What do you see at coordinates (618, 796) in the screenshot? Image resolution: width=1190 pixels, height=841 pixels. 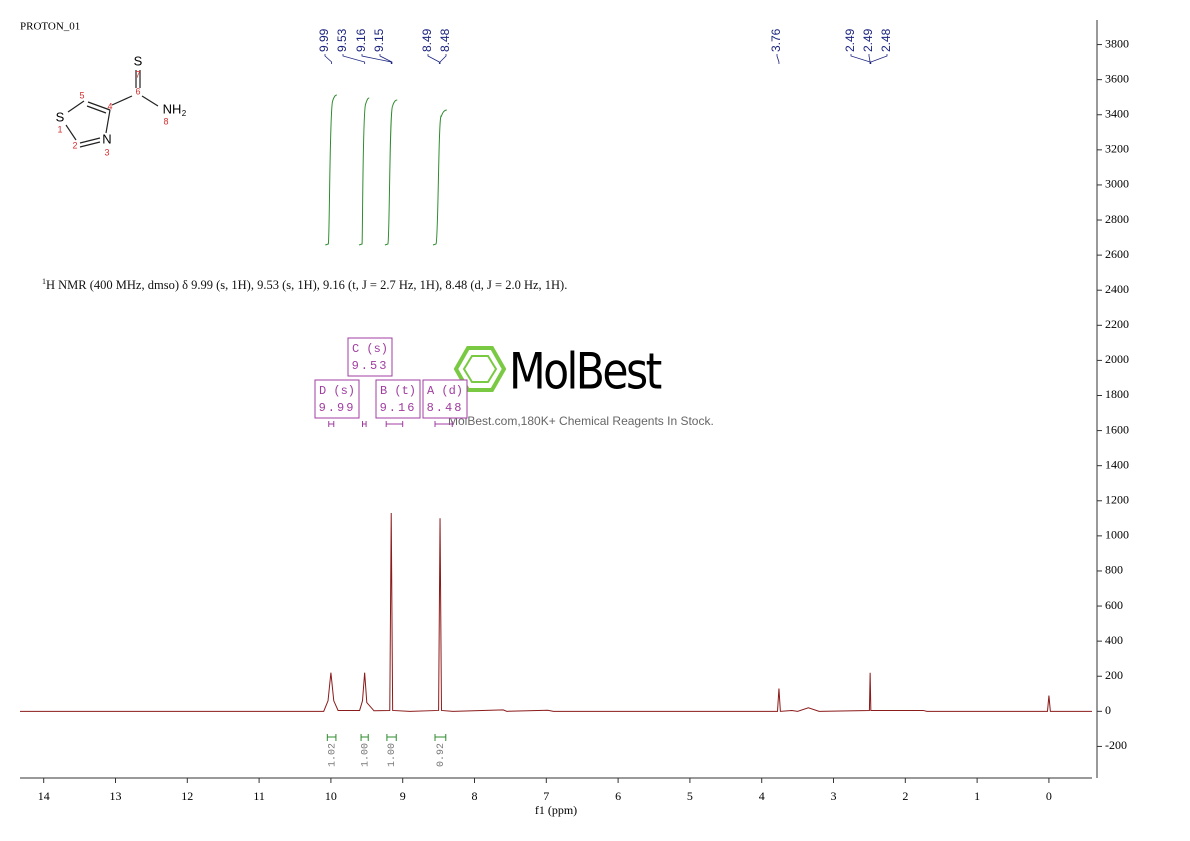 I see `x-tick-label: 6` at bounding box center [618, 796].